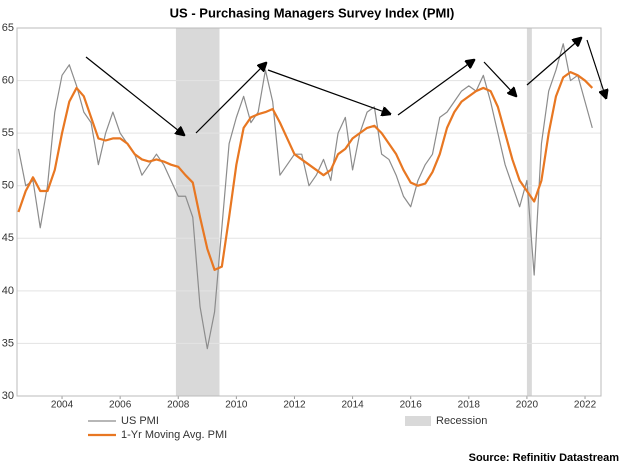 The width and height of the screenshot is (624, 472). I want to click on x-tick-label: 2018, so click(469, 405).